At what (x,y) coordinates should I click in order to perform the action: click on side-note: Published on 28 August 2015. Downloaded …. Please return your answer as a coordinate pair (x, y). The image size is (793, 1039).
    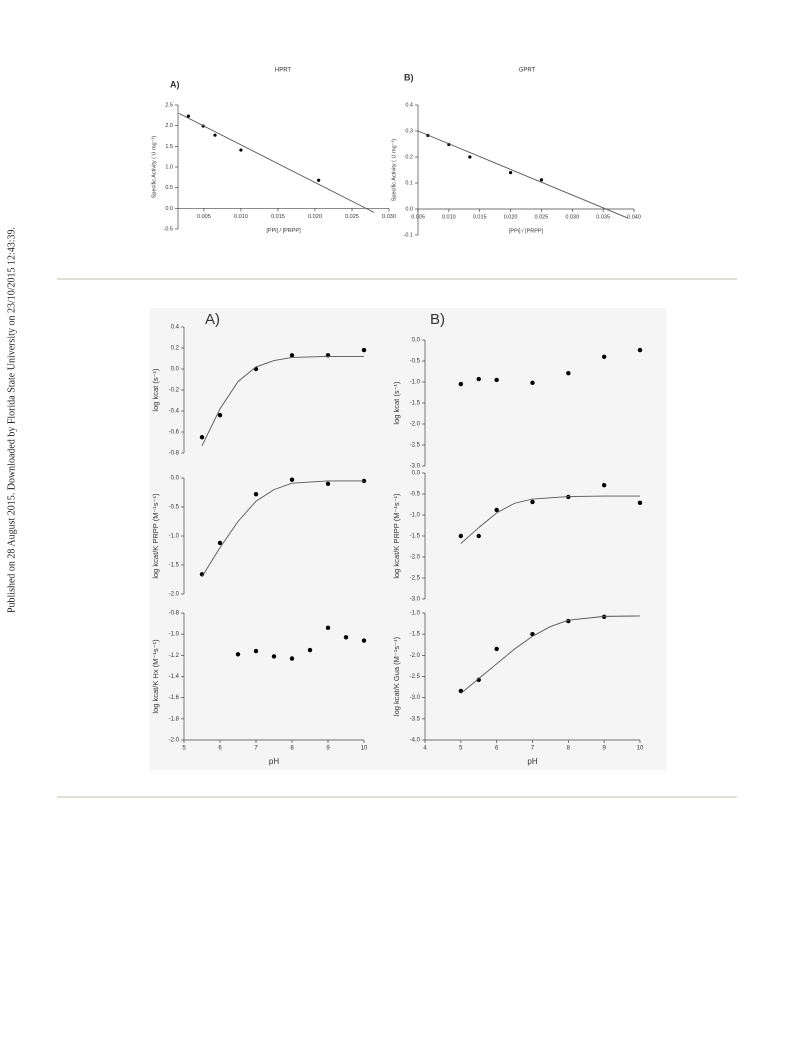
    Looking at the image, I should click on (11, 420).